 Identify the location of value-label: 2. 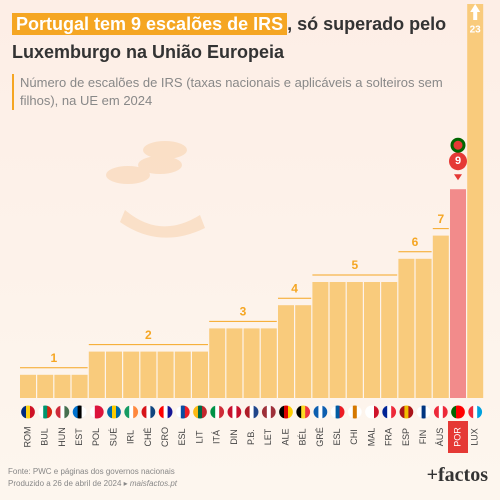
(148, 335).